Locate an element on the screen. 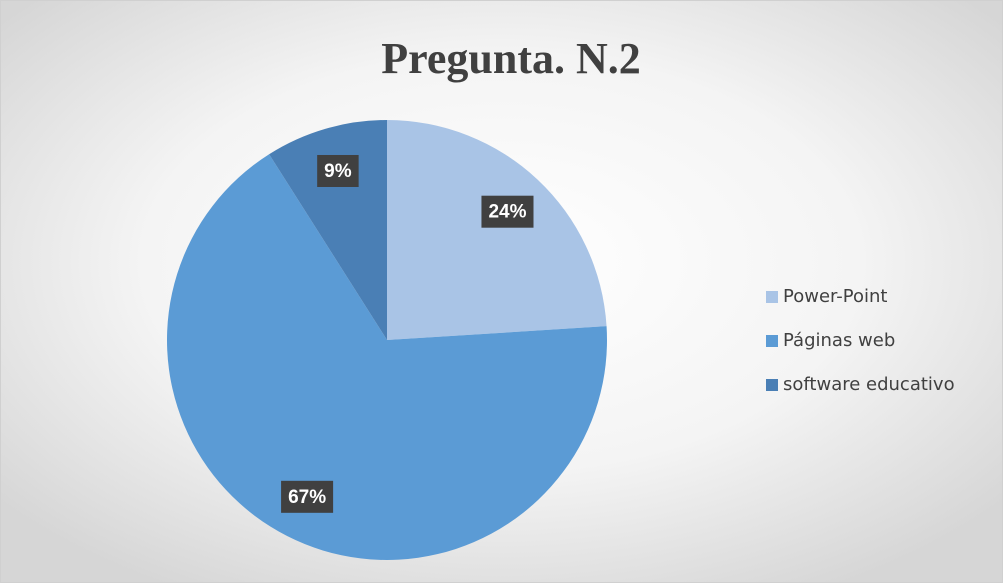 The image size is (1003, 583). legend-label: software educativo is located at coordinates (869, 384).